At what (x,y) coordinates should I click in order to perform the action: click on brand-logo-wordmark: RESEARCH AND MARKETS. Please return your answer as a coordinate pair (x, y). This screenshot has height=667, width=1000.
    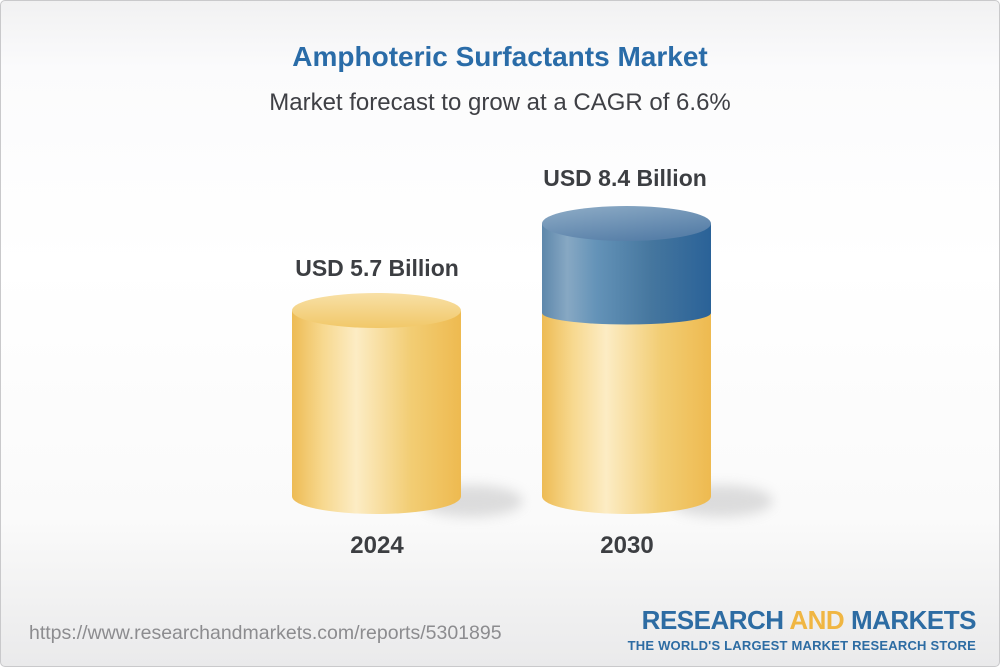
    Looking at the image, I should click on (802, 620).